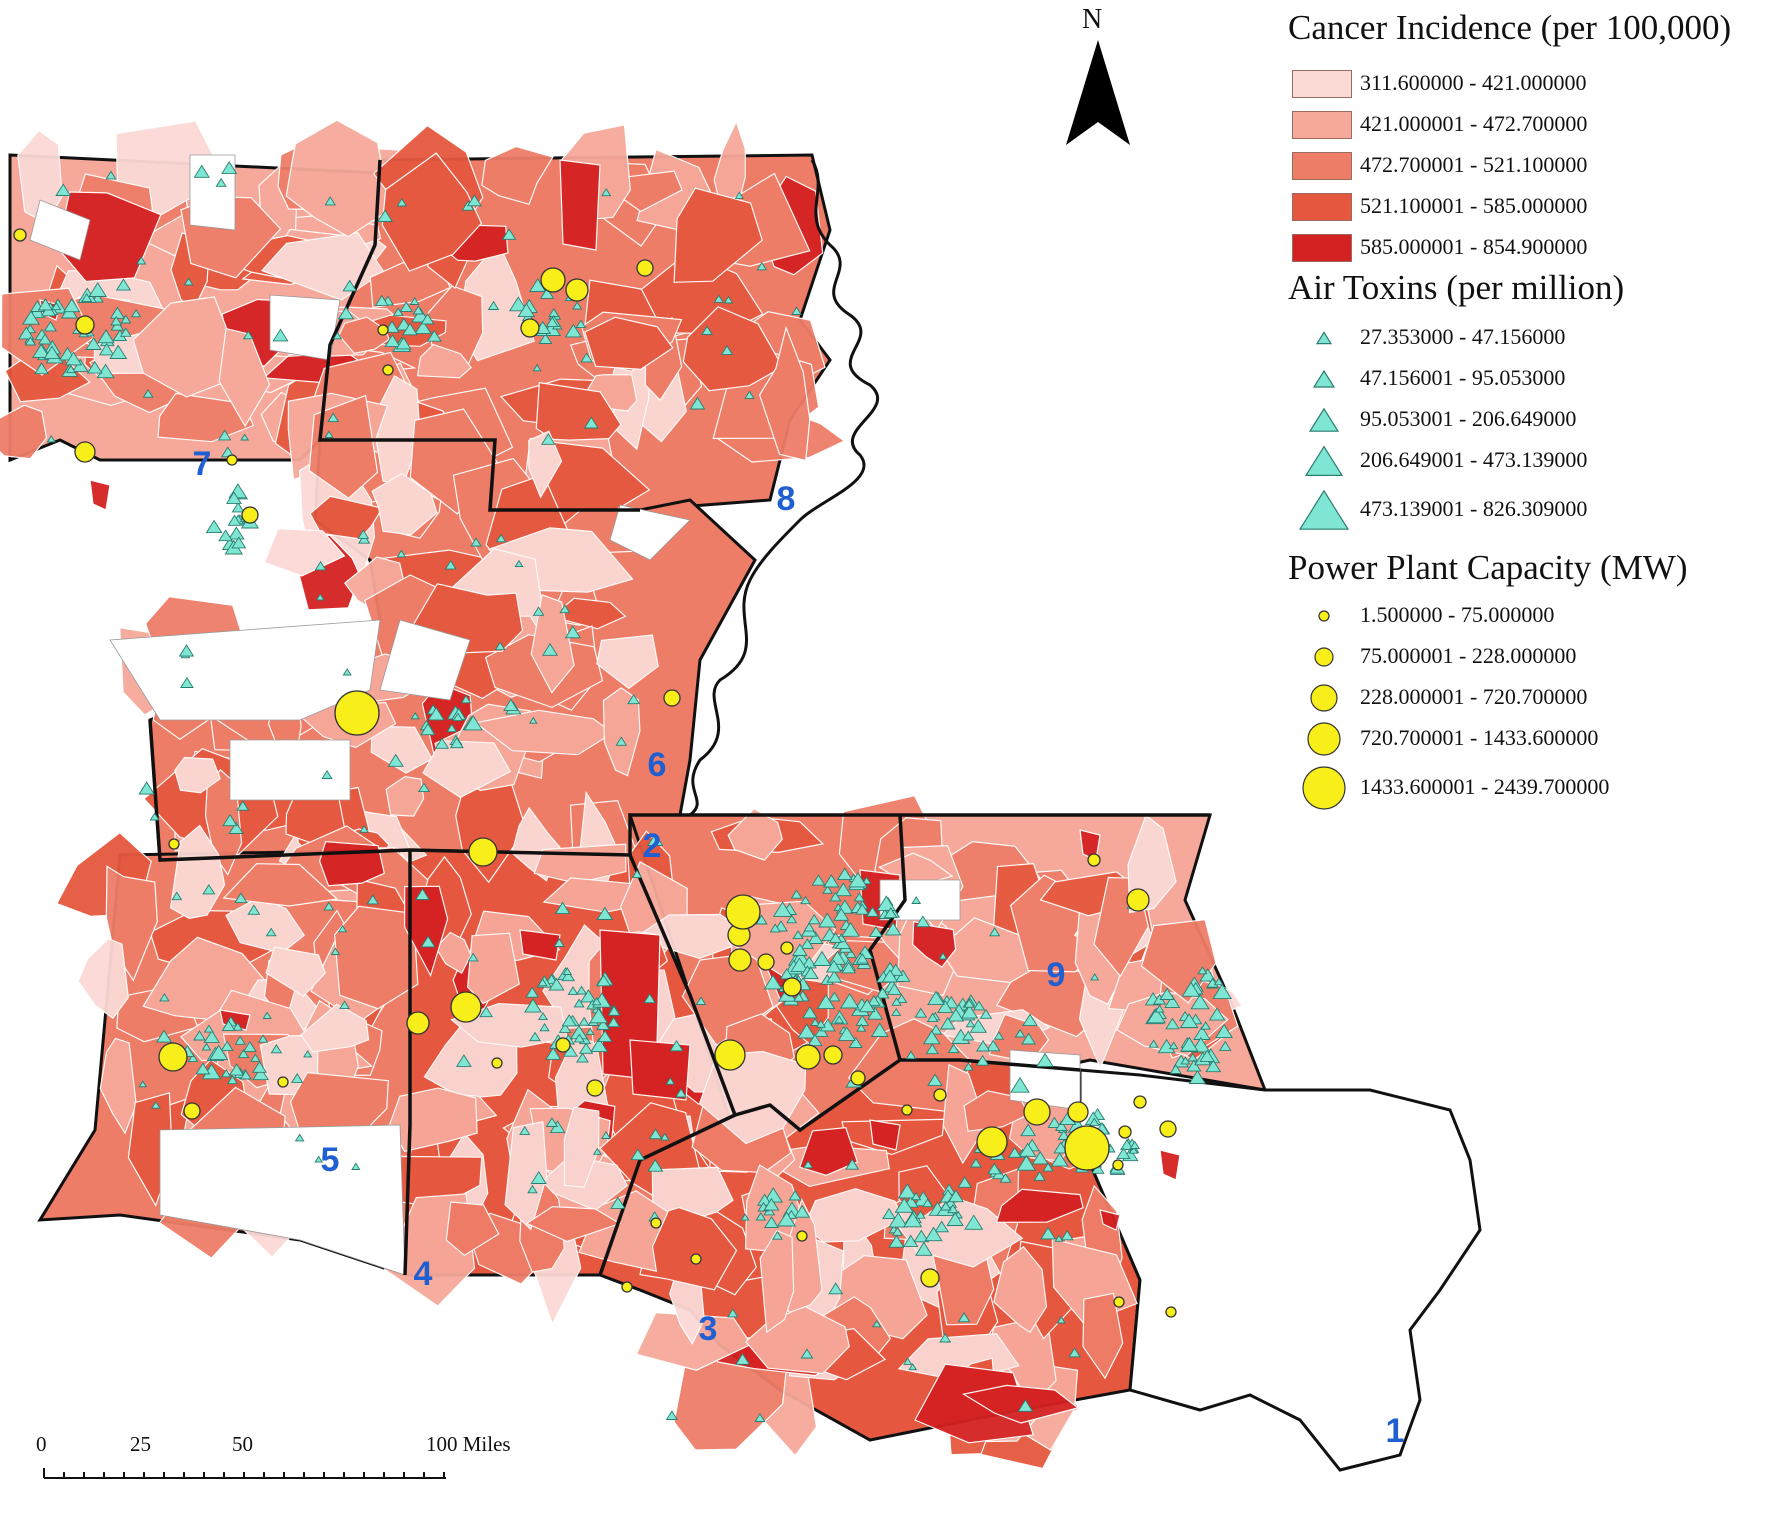 Image resolution: width=1784 pixels, height=1514 pixels. I want to click on circle-icon, so click(1324, 698).